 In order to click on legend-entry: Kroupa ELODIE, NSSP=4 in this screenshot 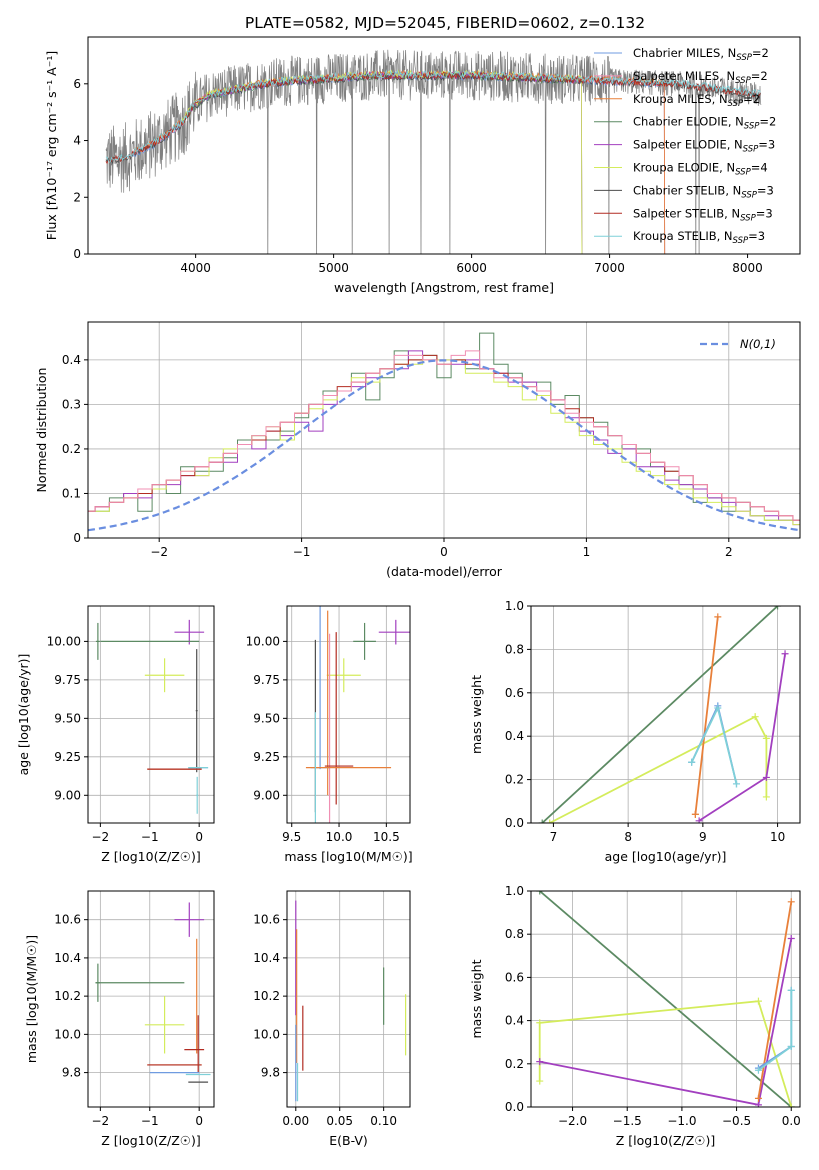, I will do `click(700, 169)`.